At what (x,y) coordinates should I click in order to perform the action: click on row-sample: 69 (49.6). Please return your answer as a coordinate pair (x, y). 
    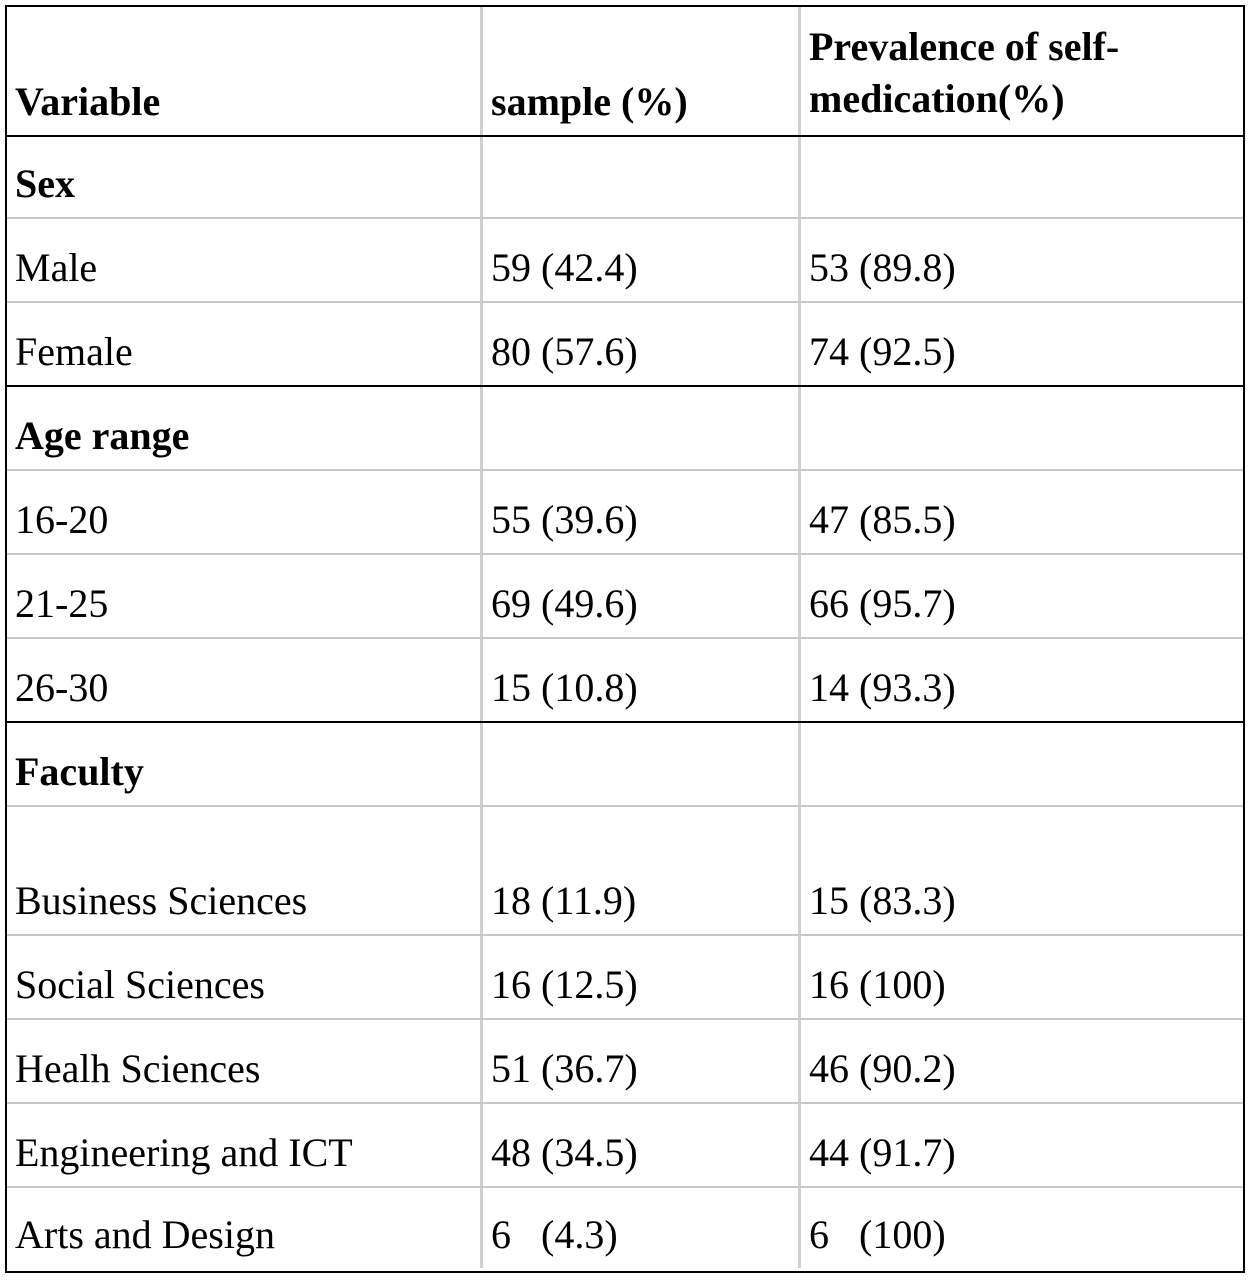
    Looking at the image, I should click on (642, 596).